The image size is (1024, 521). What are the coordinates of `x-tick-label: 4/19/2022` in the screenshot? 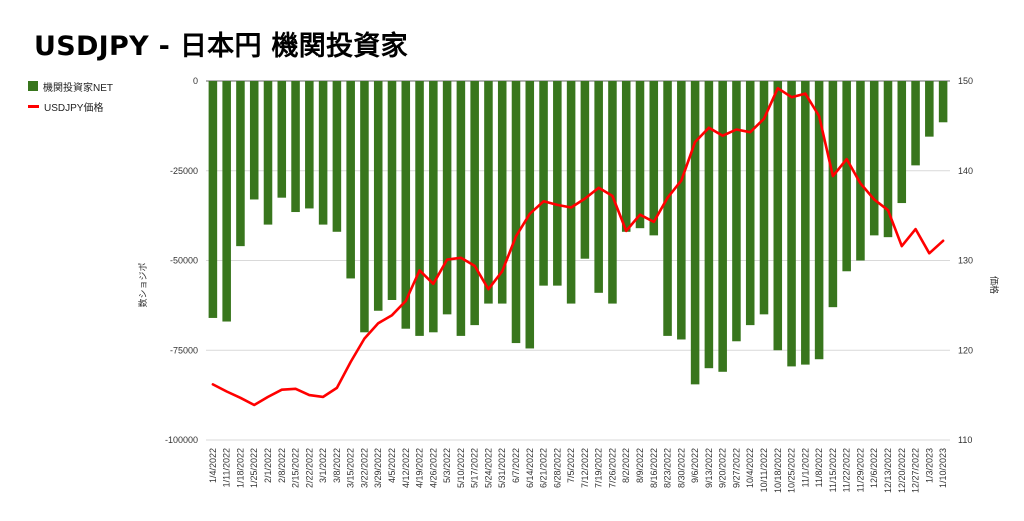 It's located at (420, 468).